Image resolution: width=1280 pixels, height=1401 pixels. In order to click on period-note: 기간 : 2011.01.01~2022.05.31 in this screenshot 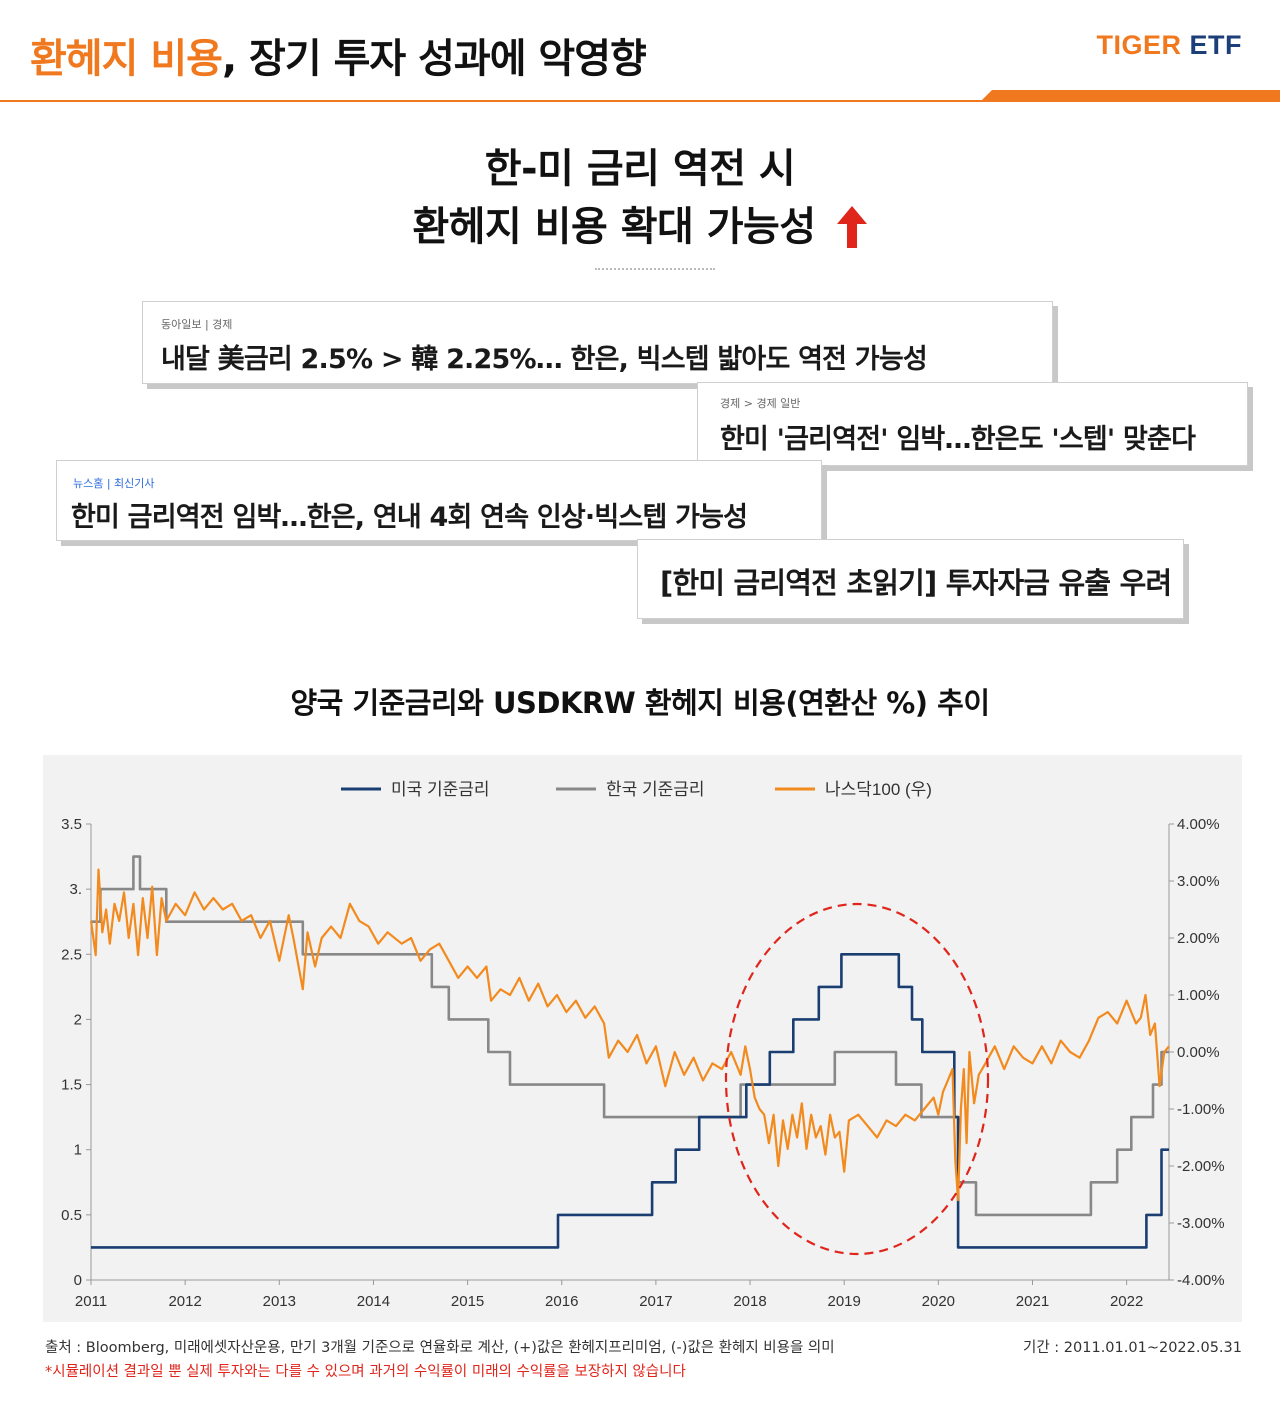, I will do `click(1132, 1348)`.